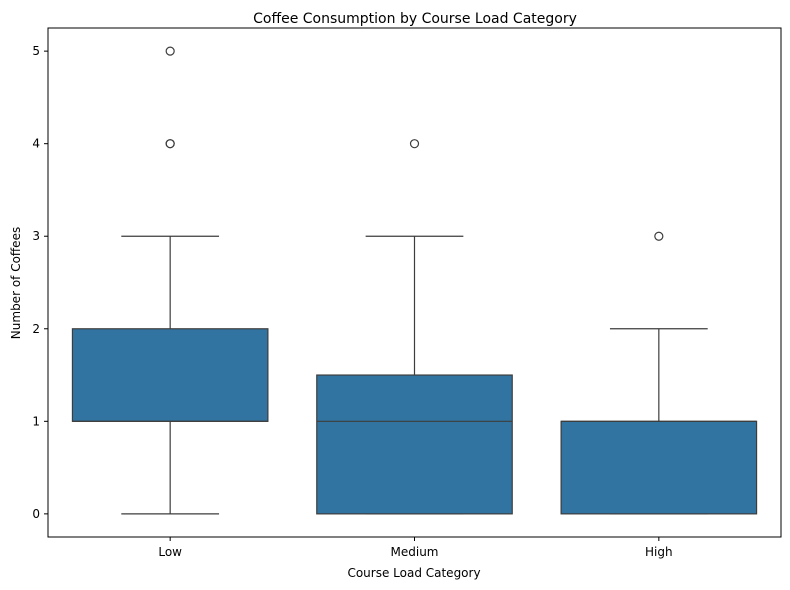 The width and height of the screenshot is (790, 590). Describe the element at coordinates (36, 514) in the screenshot. I see `y-tick-label: 0` at that location.